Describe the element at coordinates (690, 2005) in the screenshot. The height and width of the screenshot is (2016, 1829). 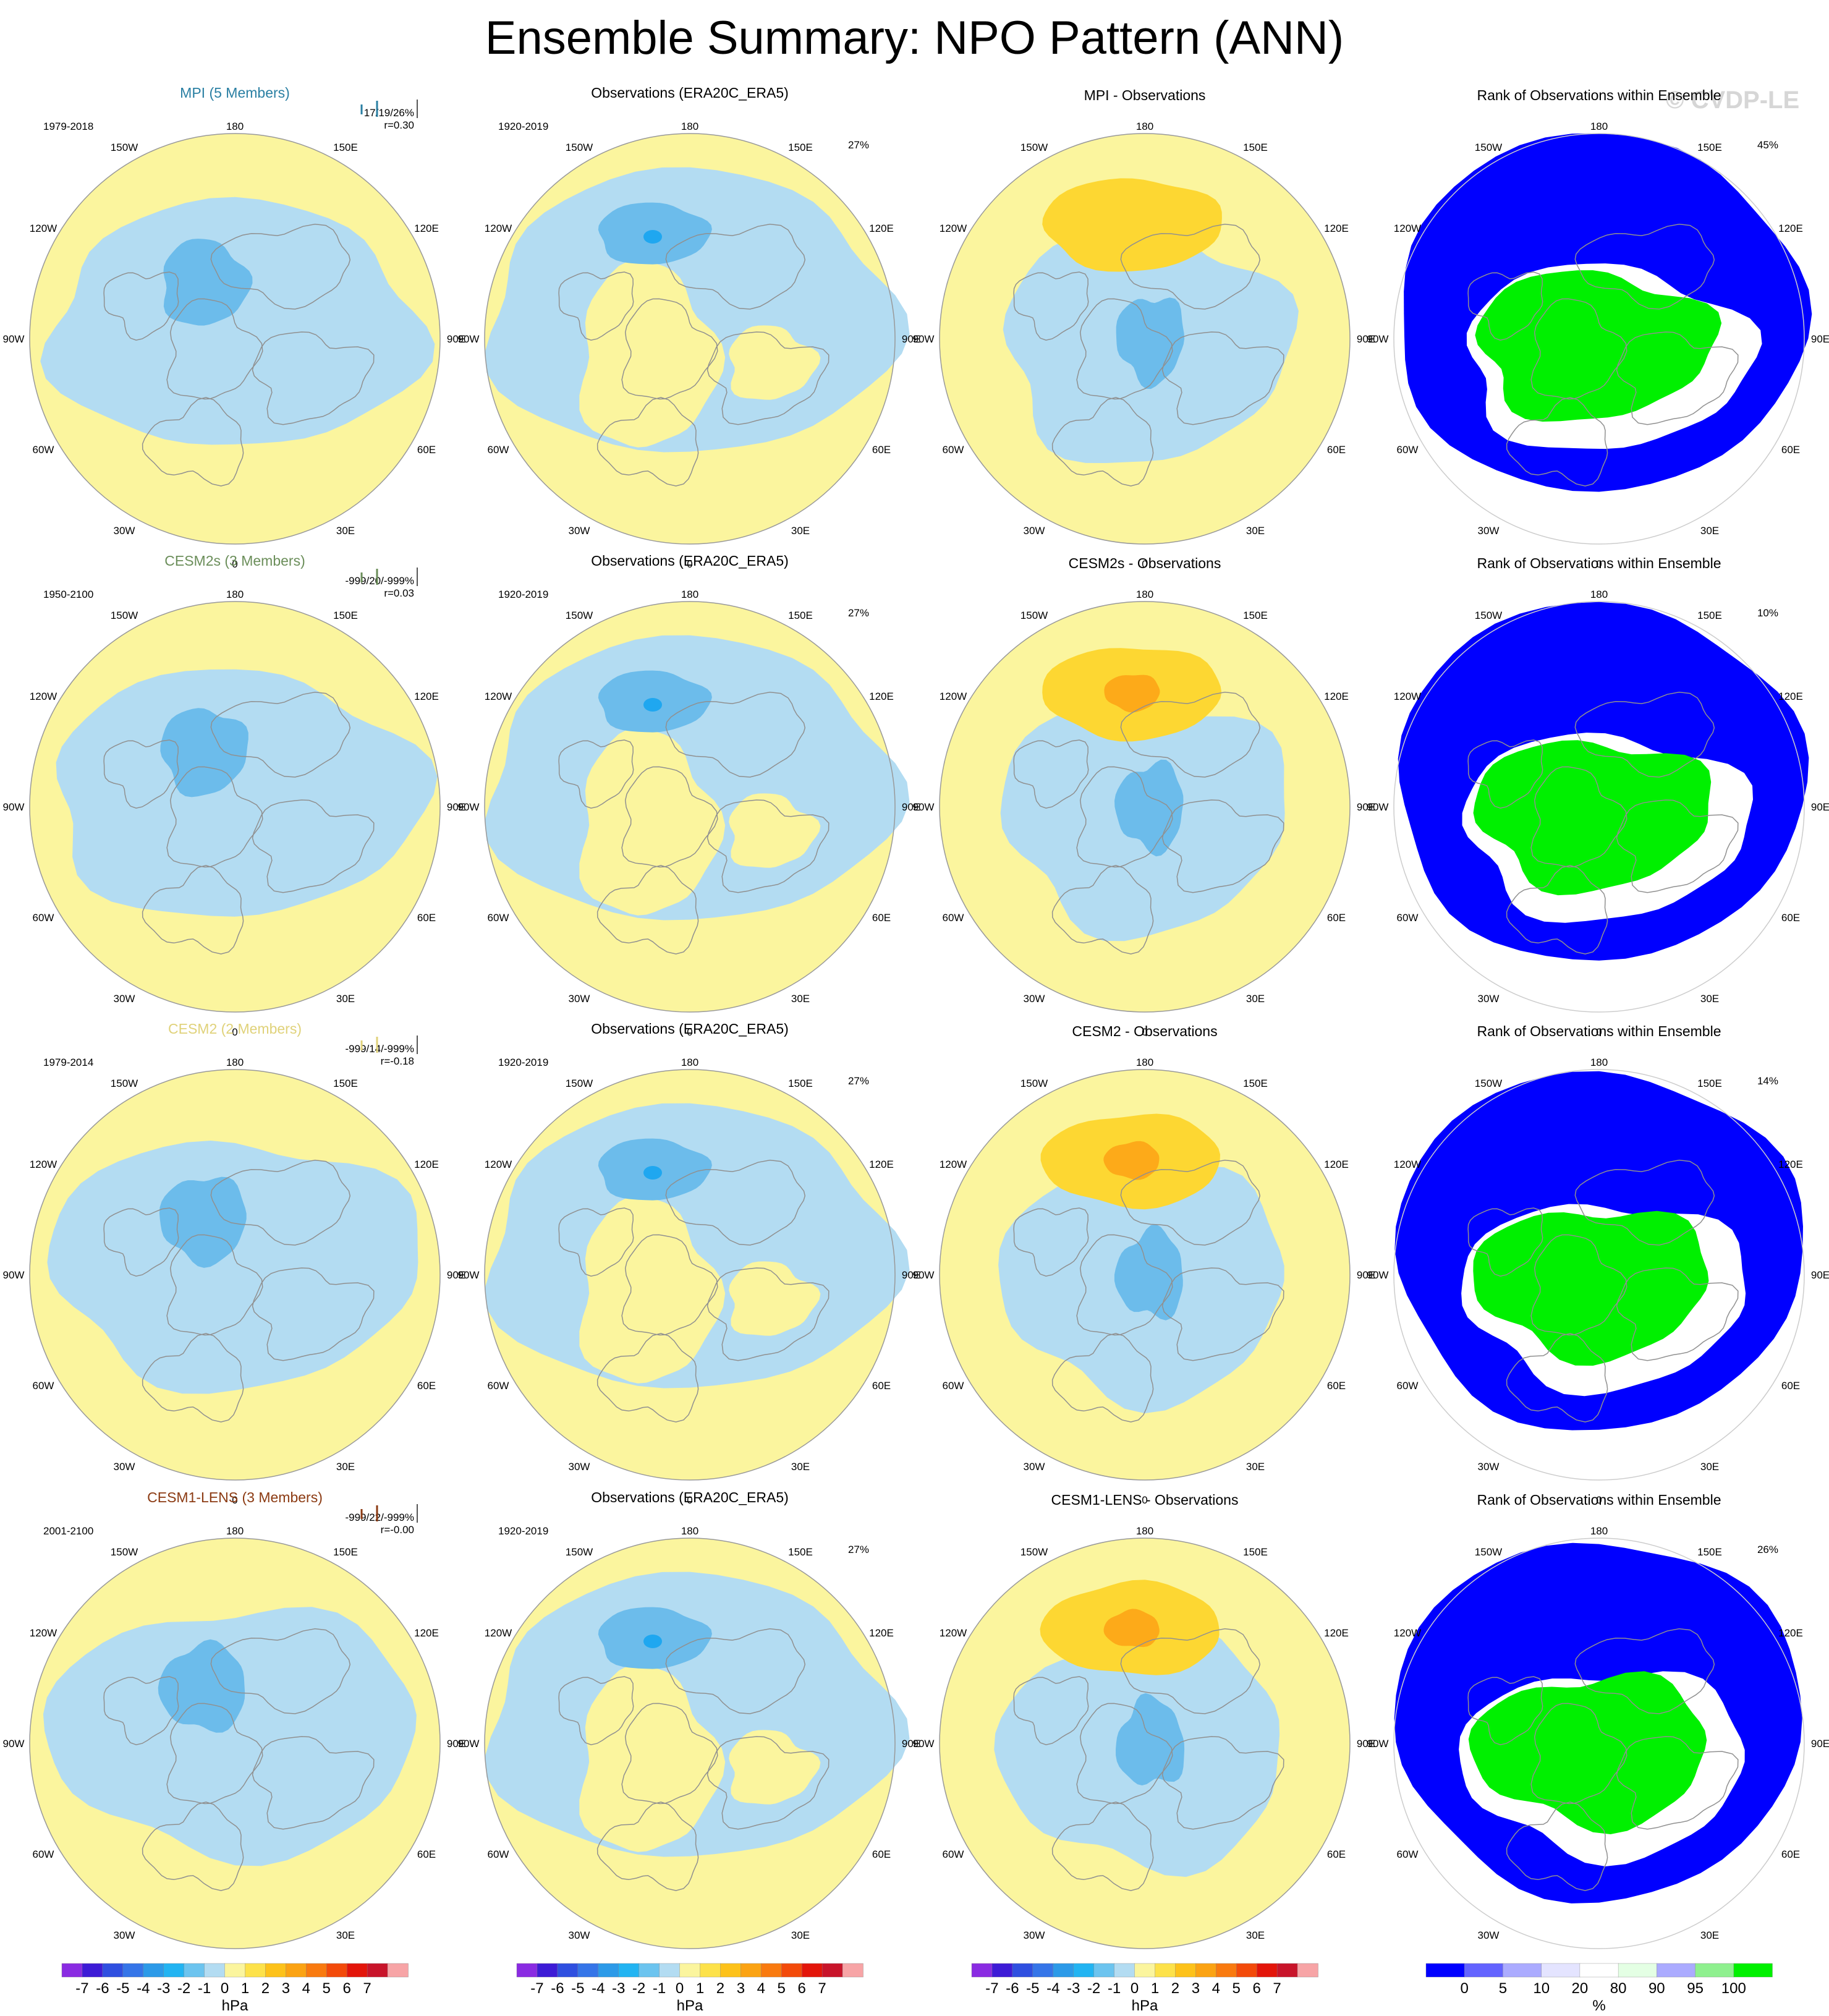
I see `colorbar-unit: hPa` at that location.